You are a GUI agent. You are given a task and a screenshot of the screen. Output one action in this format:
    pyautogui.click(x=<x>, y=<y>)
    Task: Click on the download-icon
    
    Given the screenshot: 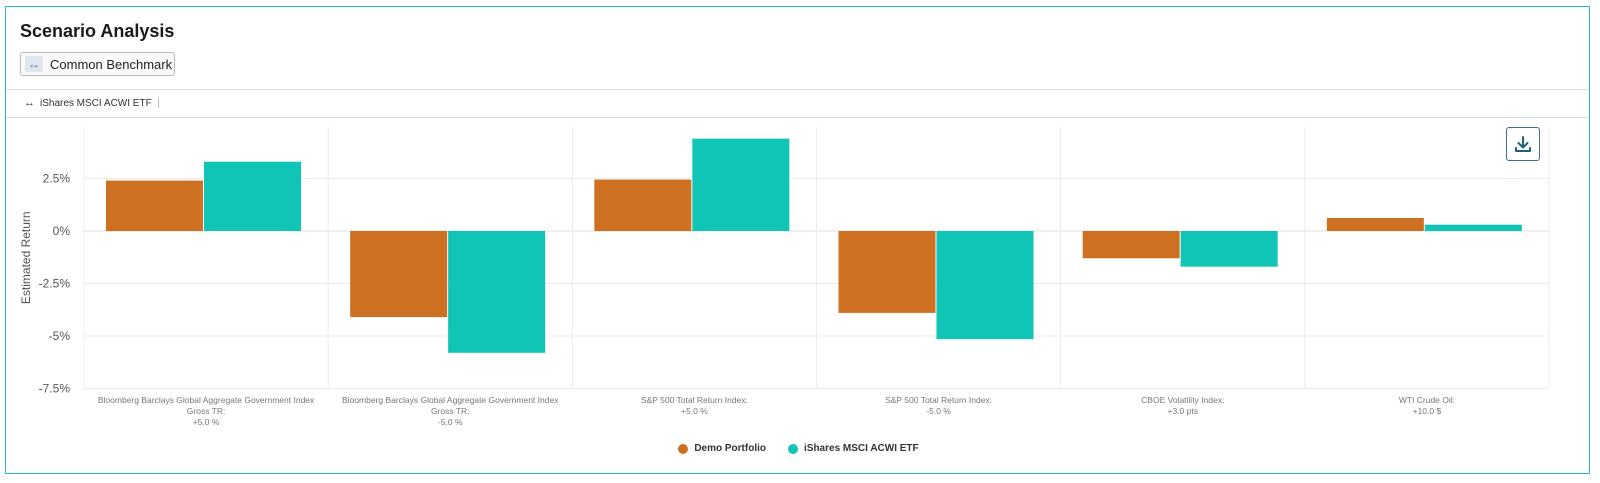 What is the action you would take?
    pyautogui.click(x=1523, y=144)
    